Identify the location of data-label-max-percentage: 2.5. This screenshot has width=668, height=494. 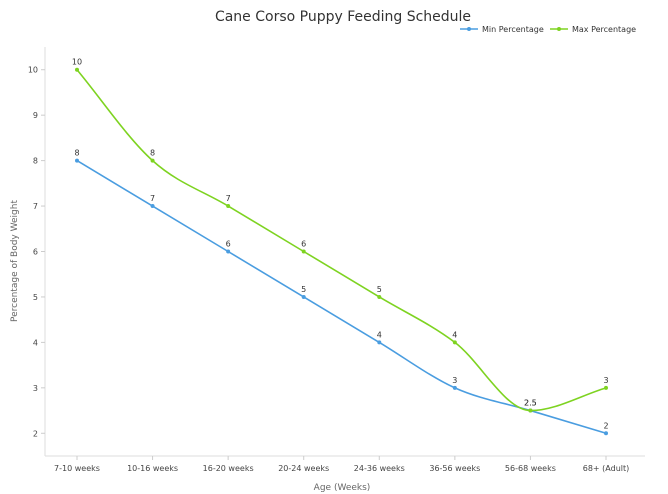
(530, 403).